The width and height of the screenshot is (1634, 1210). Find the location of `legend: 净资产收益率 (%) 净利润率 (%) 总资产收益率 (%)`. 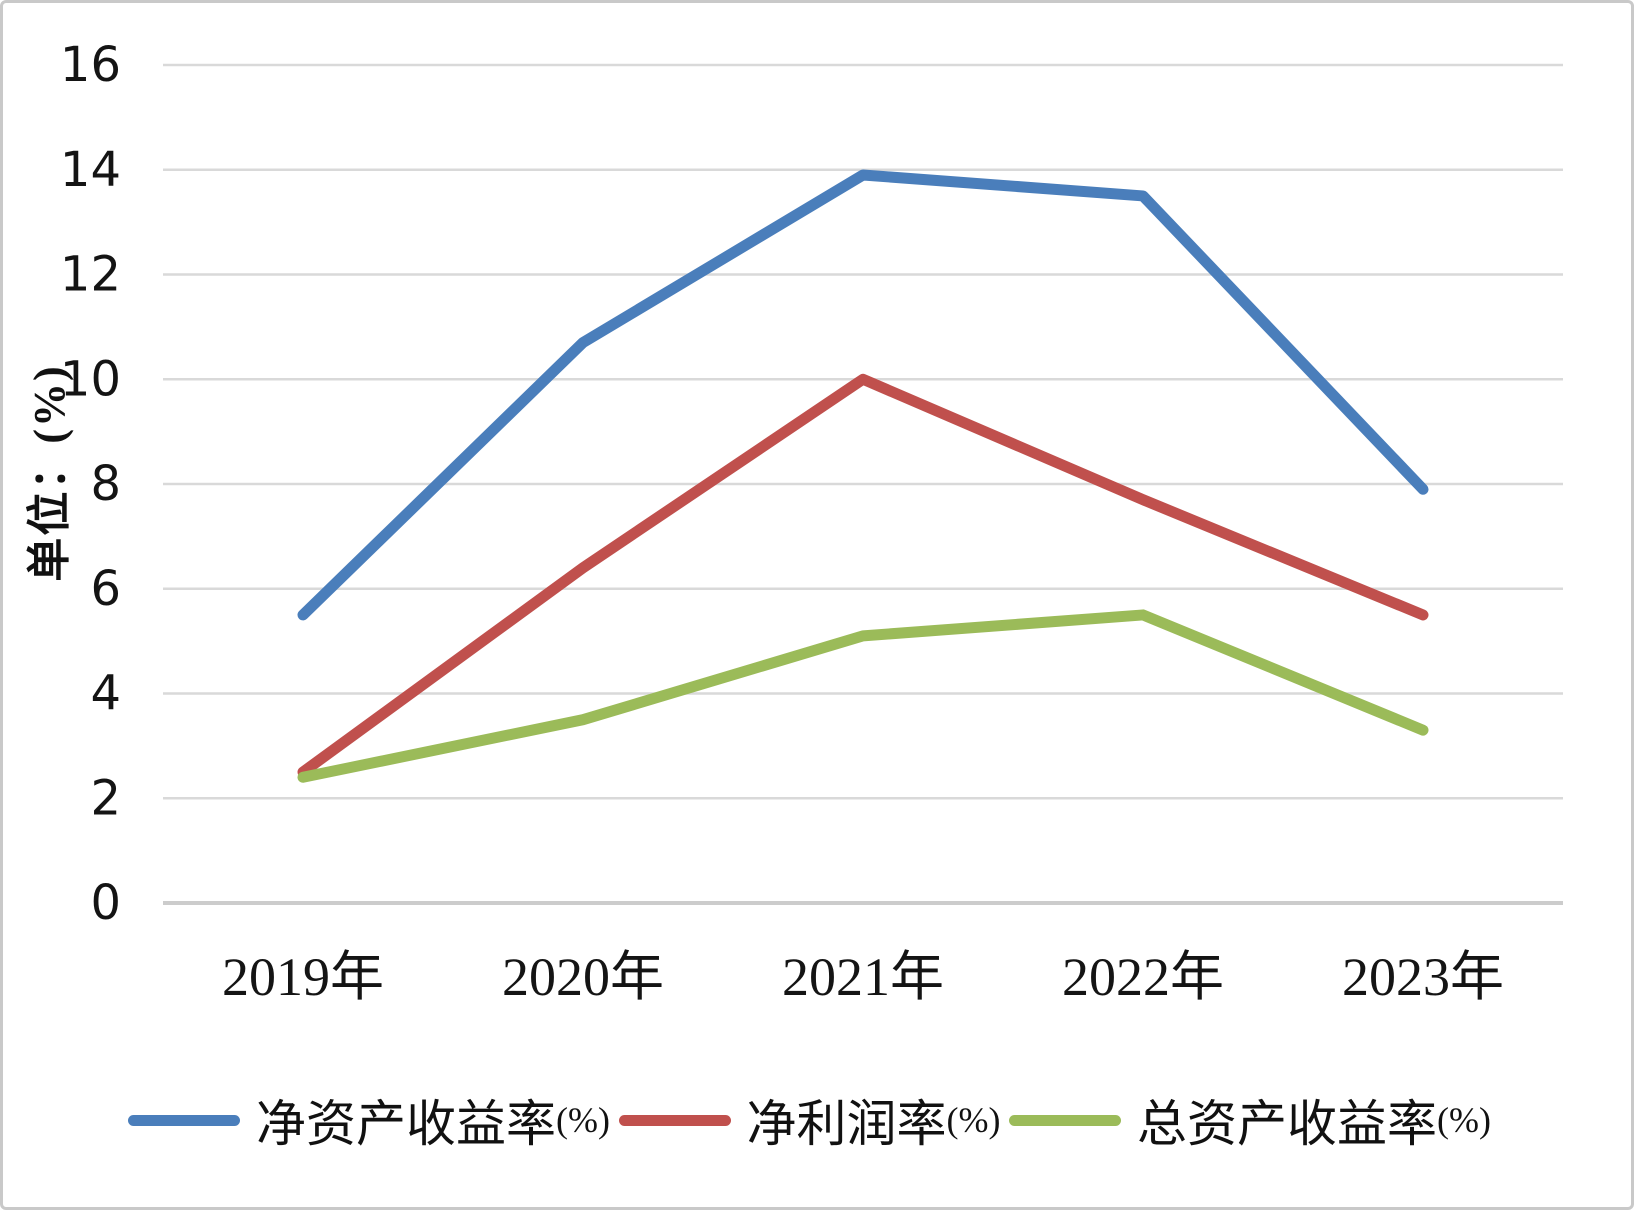

legend: 净资产收益率 (%) 净利润率 (%) 总资产收益率 (%) is located at coordinates (809, 1120).